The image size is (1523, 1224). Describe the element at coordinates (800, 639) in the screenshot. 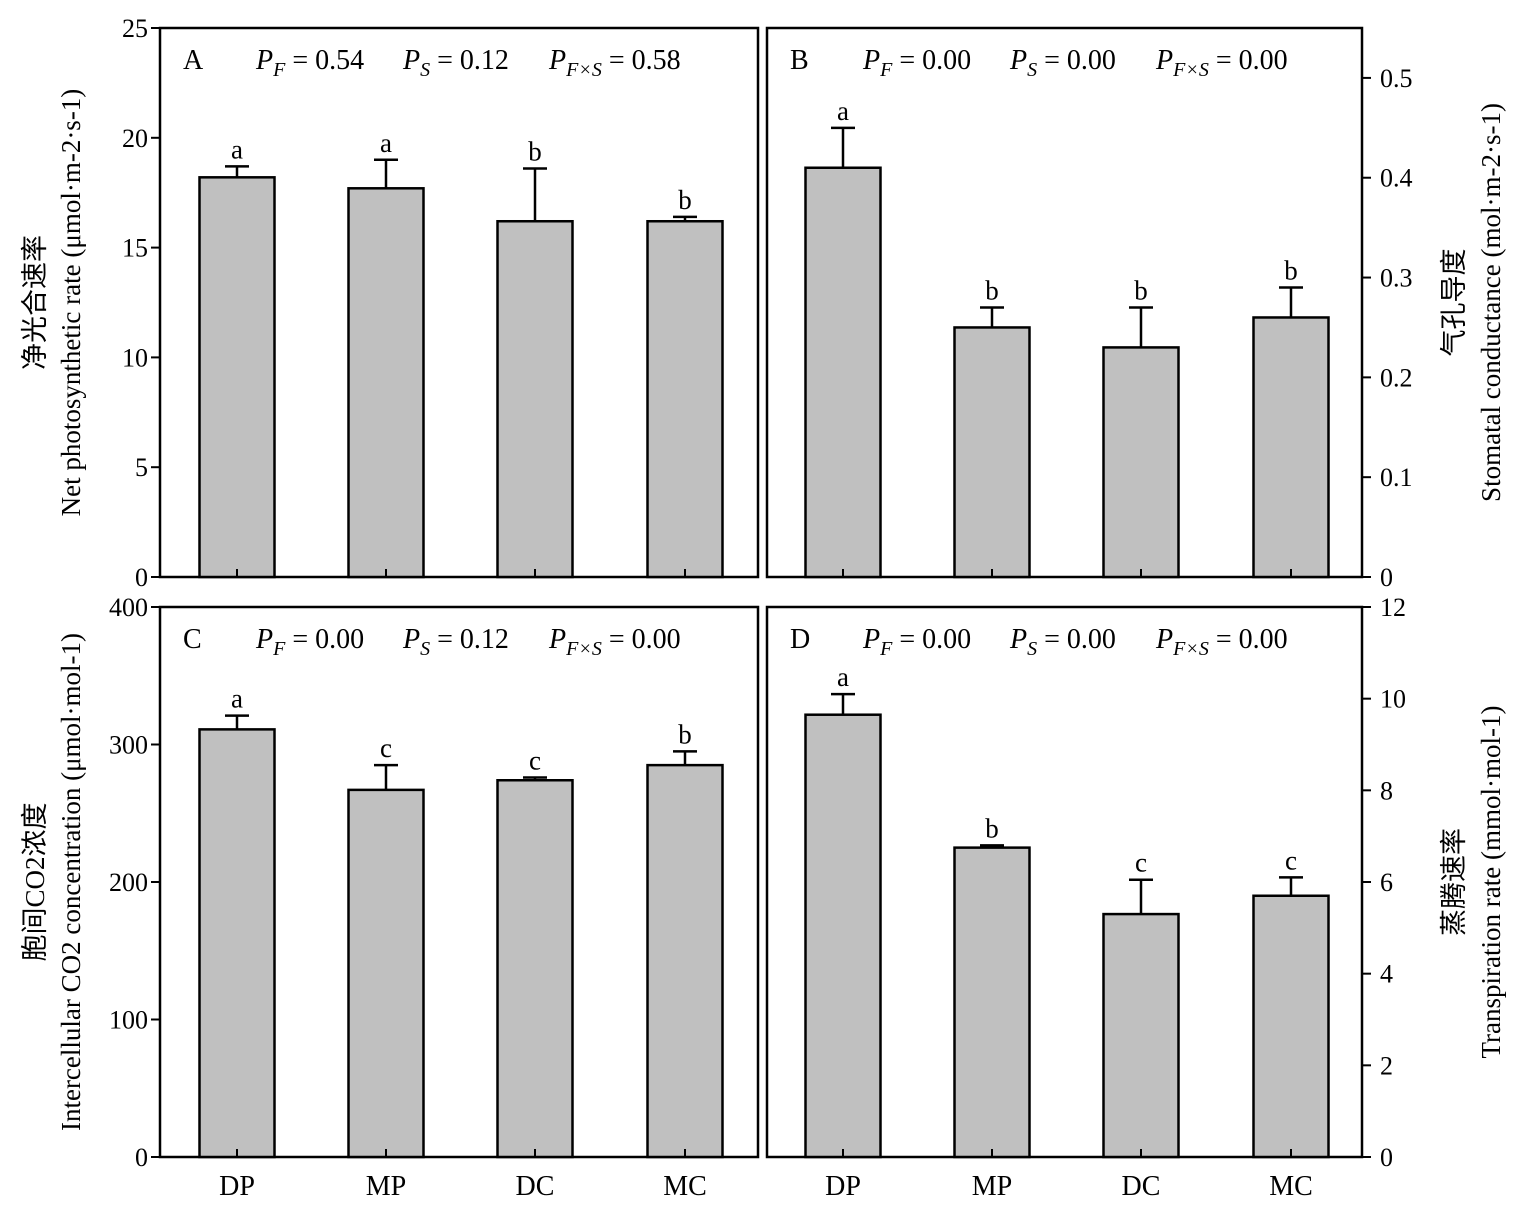

I see `panel-label: D` at that location.